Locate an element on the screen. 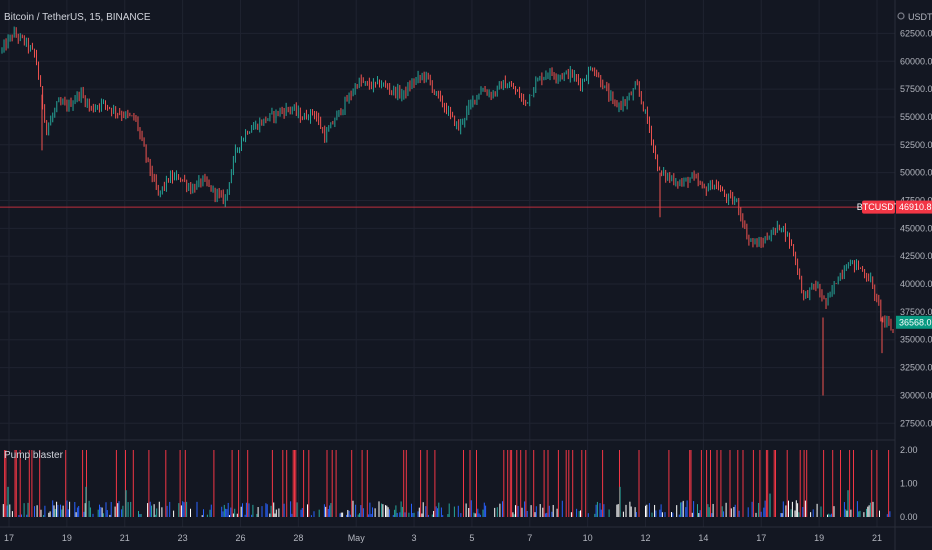 This screenshot has height=550, width=932. time-tick-label: 12 is located at coordinates (646, 538).